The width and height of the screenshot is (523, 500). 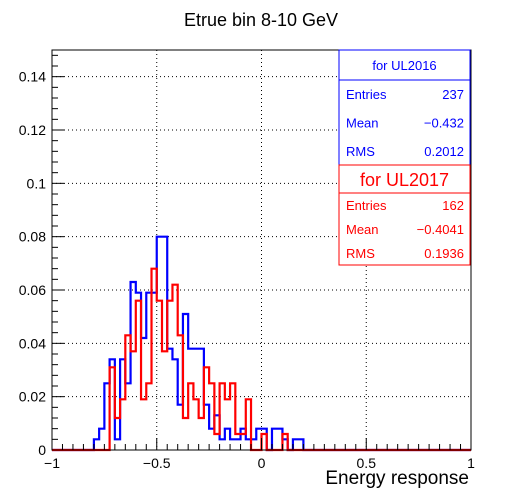 I want to click on stats-title: for UL2016, so click(x=404, y=65).